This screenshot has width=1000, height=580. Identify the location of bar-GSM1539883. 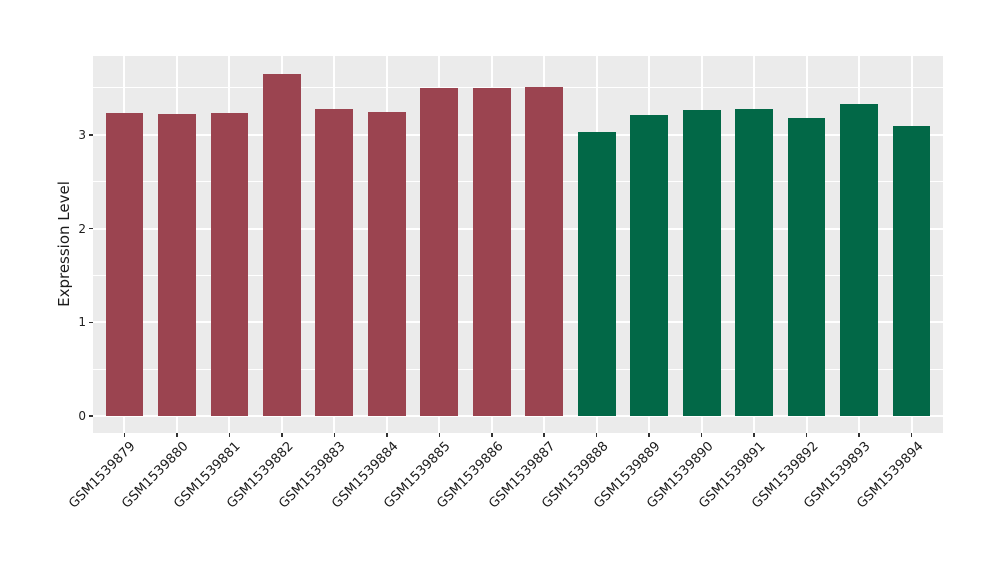
(334, 262).